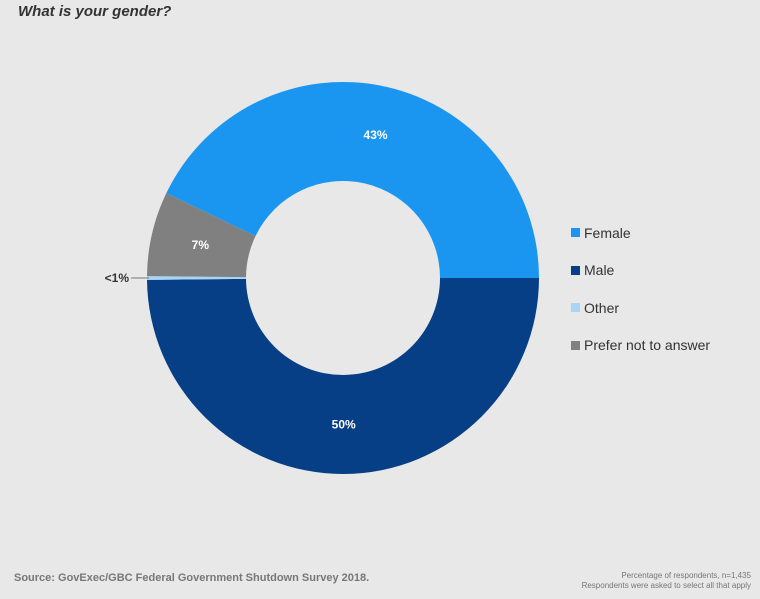  I want to click on slice-prefer-not-to-answer, so click(201, 235).